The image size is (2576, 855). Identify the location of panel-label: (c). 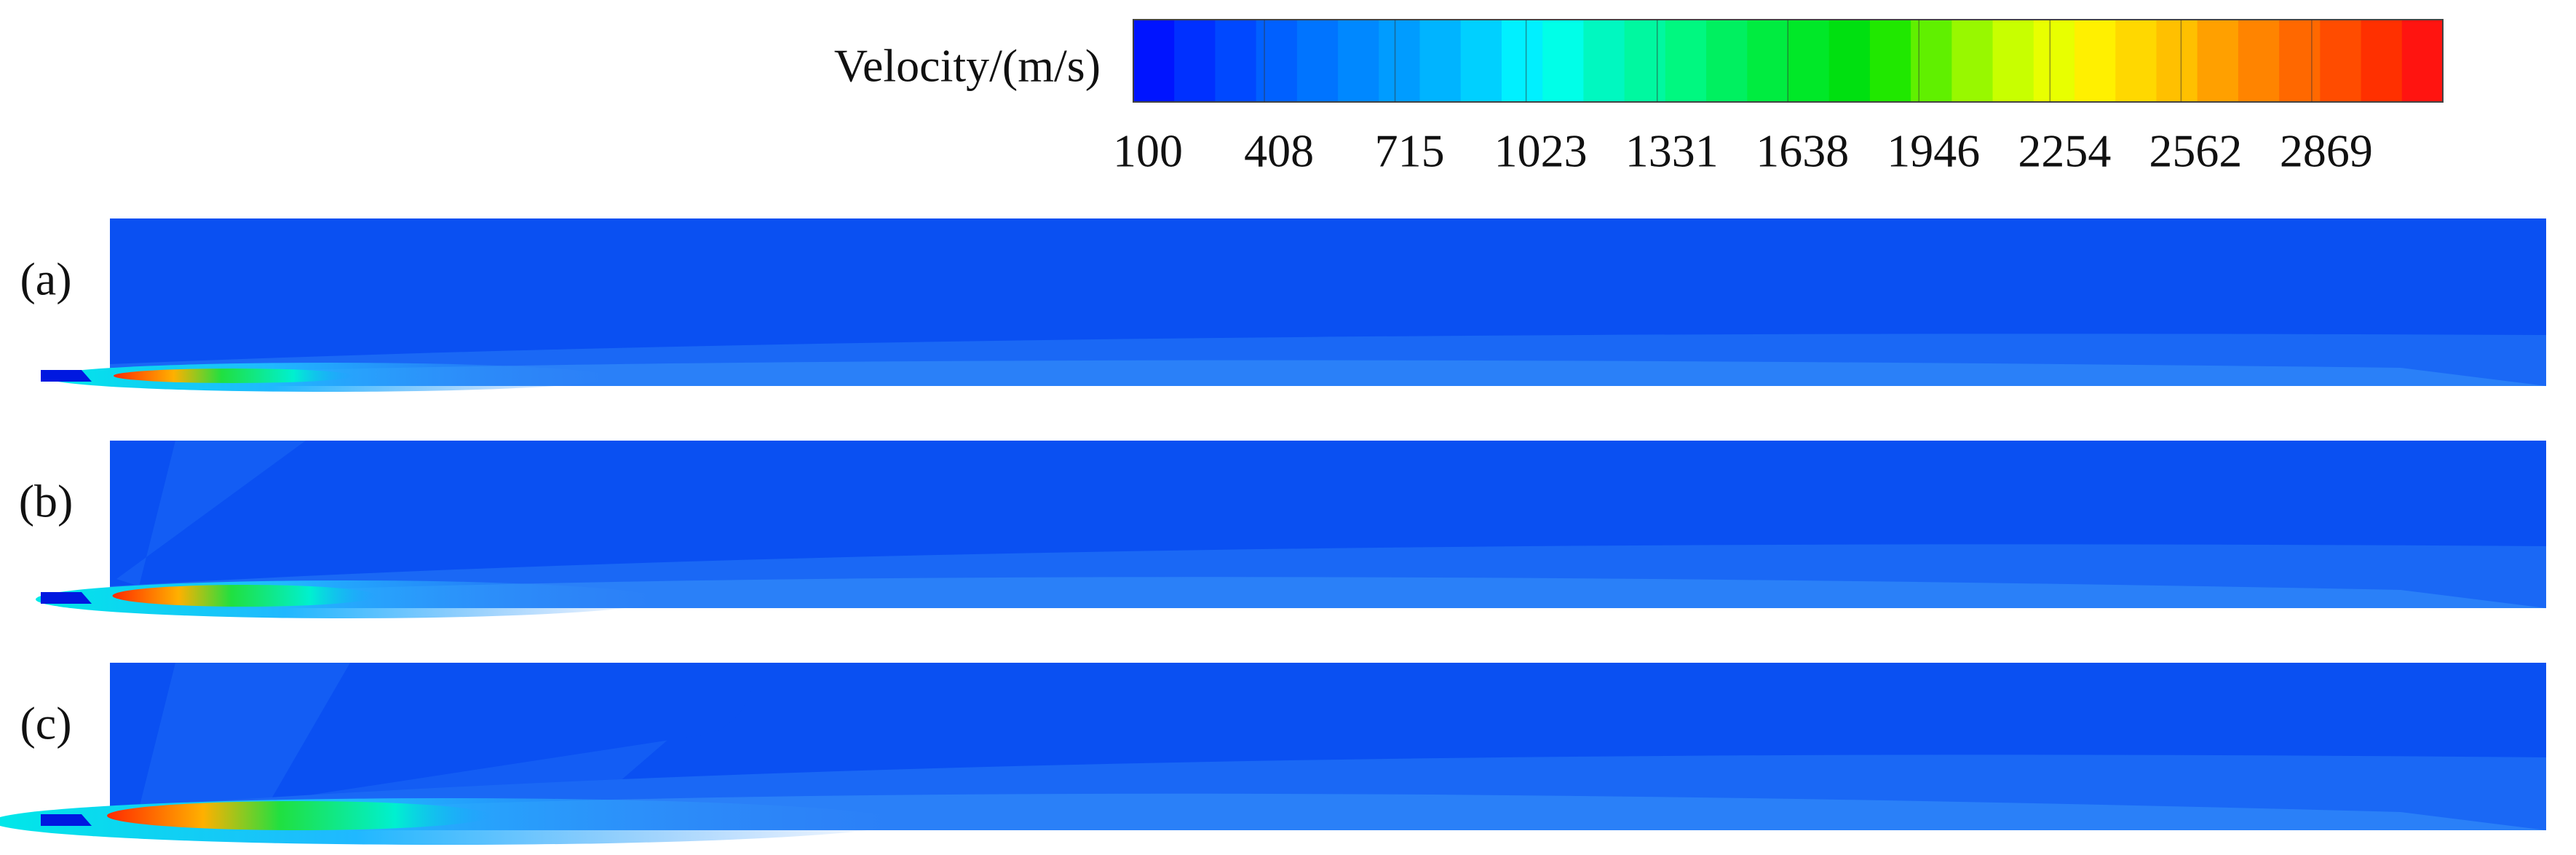
(45, 723).